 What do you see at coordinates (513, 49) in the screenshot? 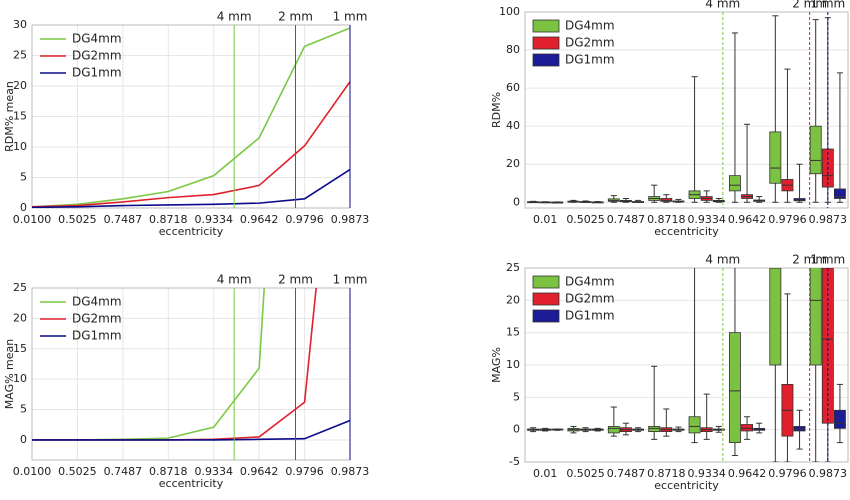
I see `y-tick-label: 80` at bounding box center [513, 49].